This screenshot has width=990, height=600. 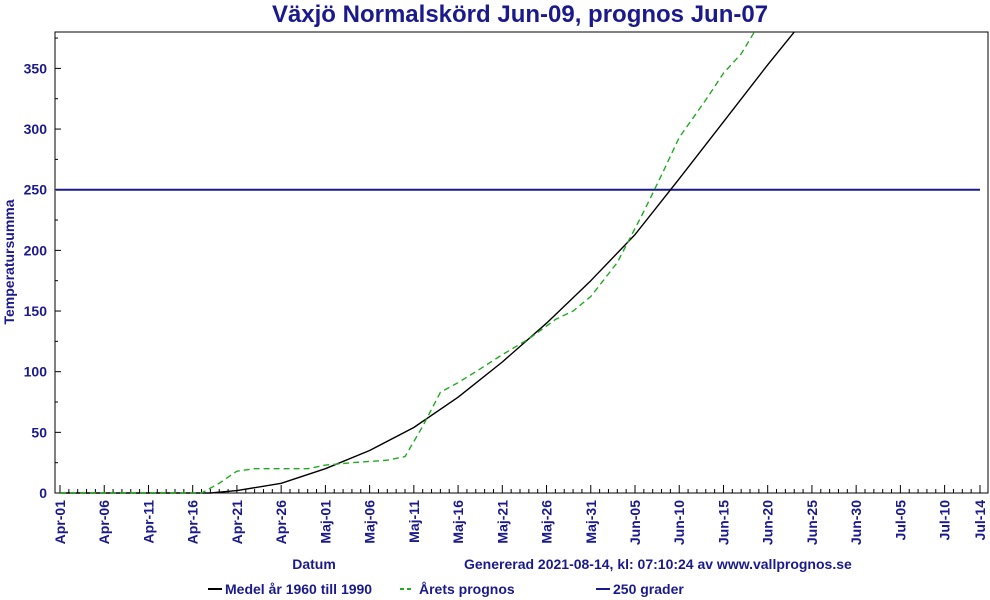 What do you see at coordinates (104, 522) in the screenshot?
I see `x-tick-label: Apr-06` at bounding box center [104, 522].